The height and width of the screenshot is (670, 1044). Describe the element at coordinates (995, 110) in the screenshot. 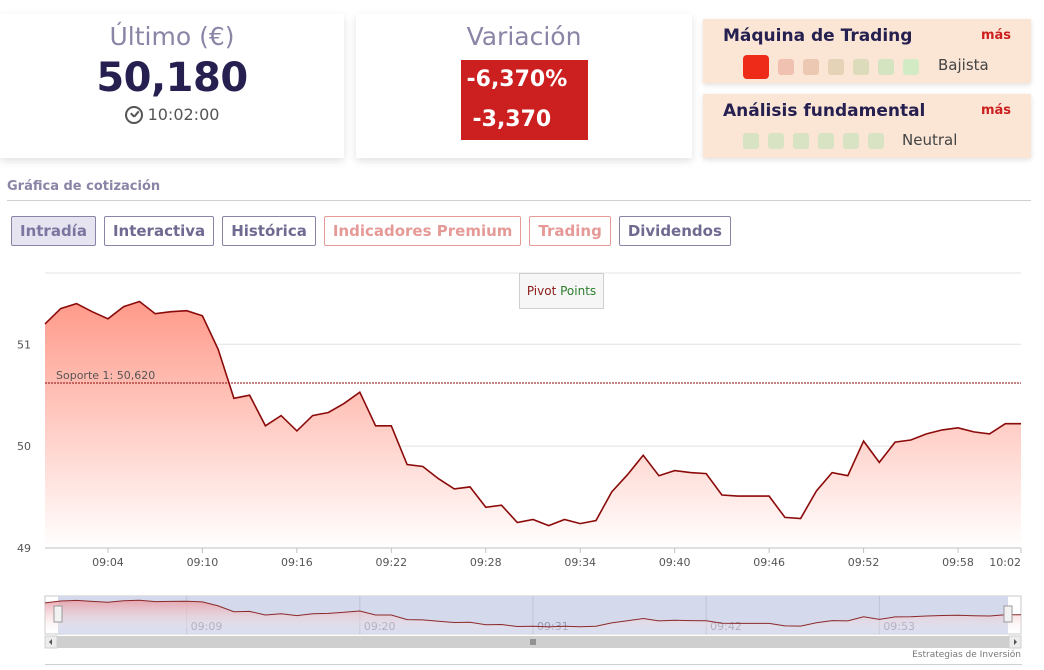

I see `fundamental-more-link: más` at that location.